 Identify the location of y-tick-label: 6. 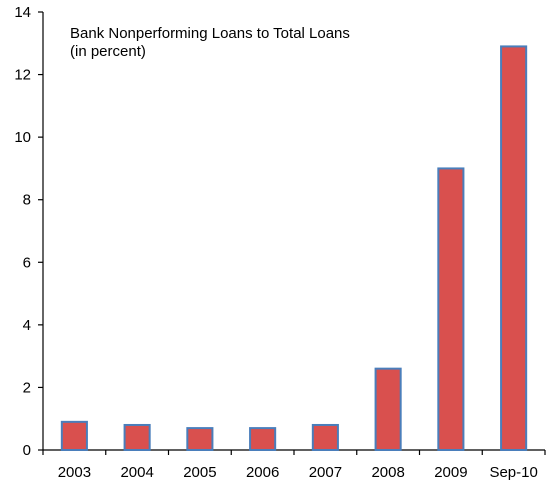
(27, 262).